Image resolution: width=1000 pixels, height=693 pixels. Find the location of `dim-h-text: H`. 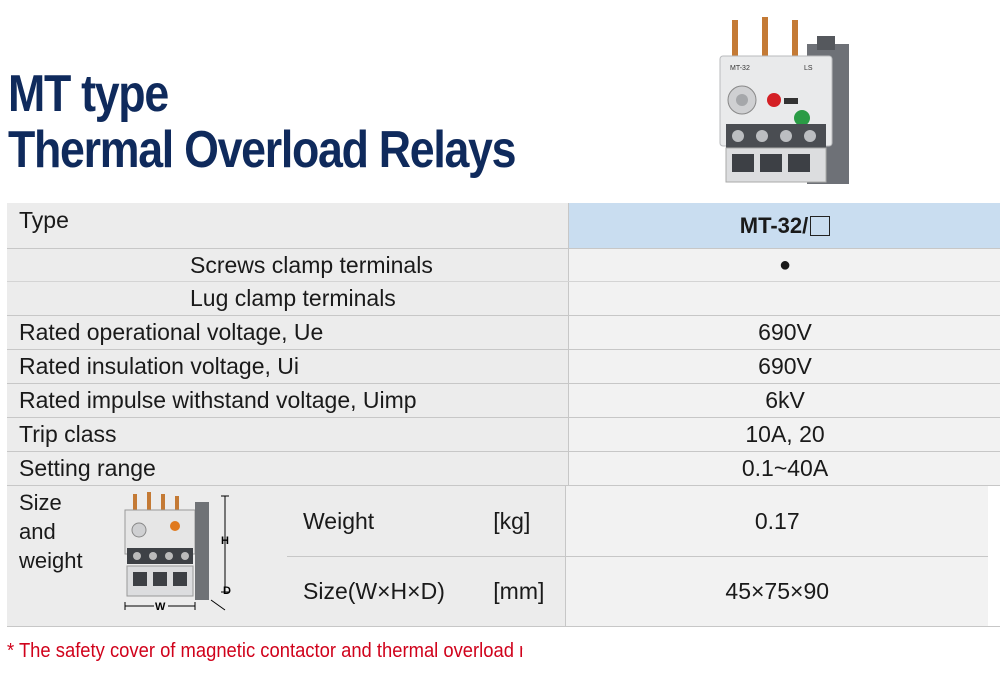

dim-h-text: H is located at coordinates (225, 541).